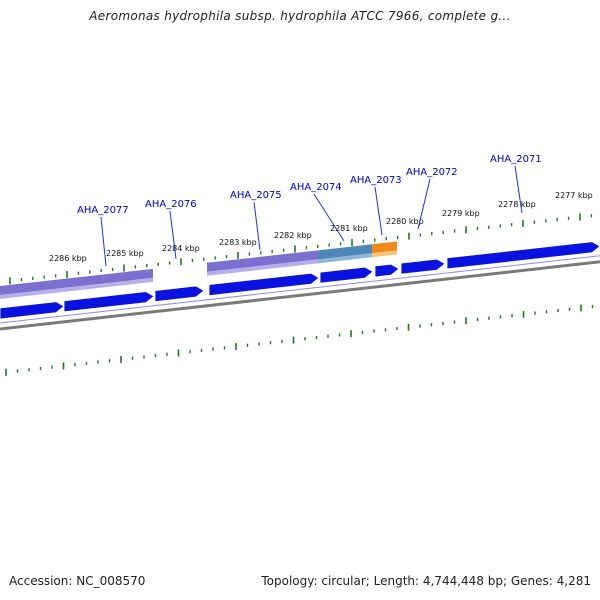 Image resolution: width=600 pixels, height=600 pixels. What do you see at coordinates (316, 187) in the screenshot?
I see `gene-label: AHA_2074` at bounding box center [316, 187].